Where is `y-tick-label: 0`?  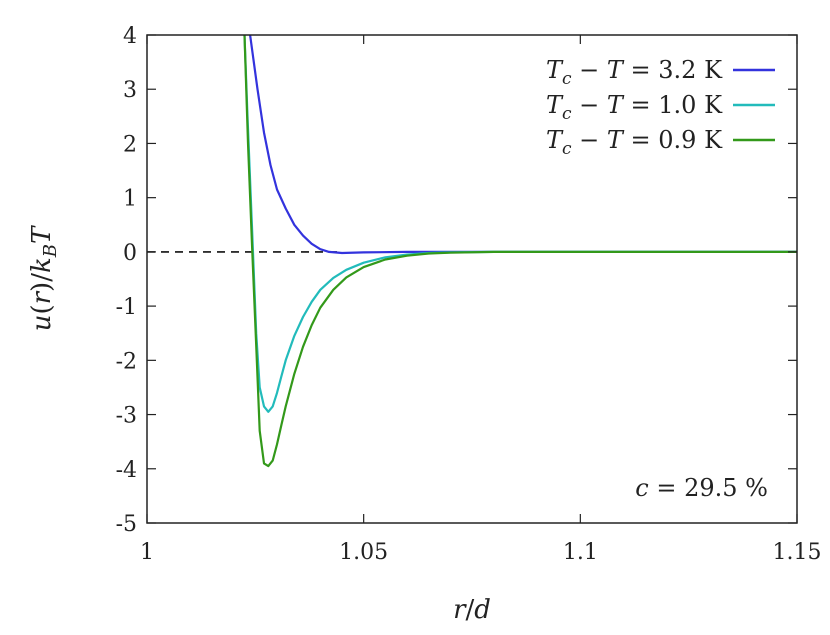
y-tick-label: 0 is located at coordinates (130, 253).